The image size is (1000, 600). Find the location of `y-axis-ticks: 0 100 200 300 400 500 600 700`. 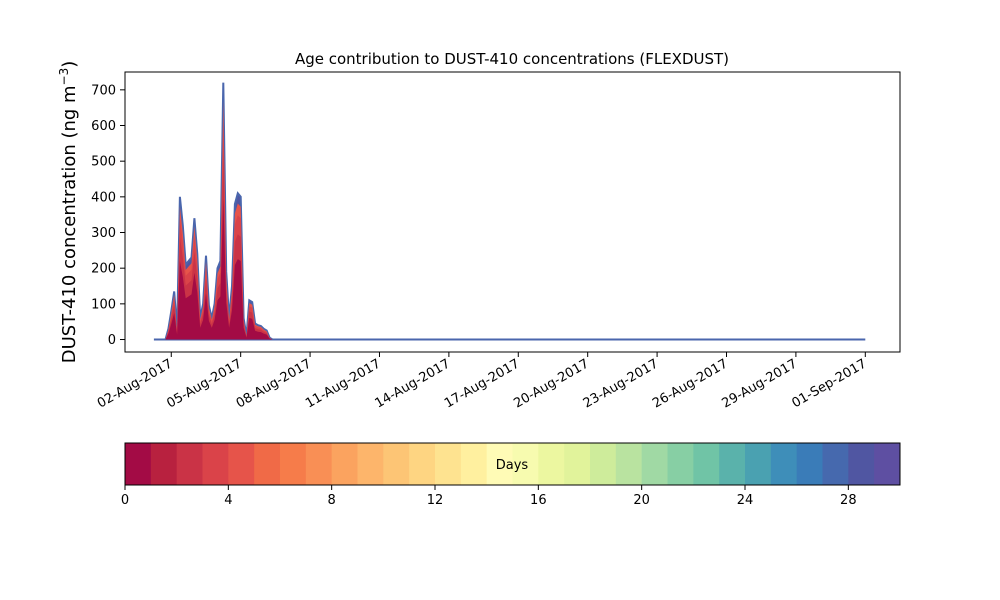

y-axis-ticks: 0 100 200 300 400 500 600 700 is located at coordinates (108, 215).